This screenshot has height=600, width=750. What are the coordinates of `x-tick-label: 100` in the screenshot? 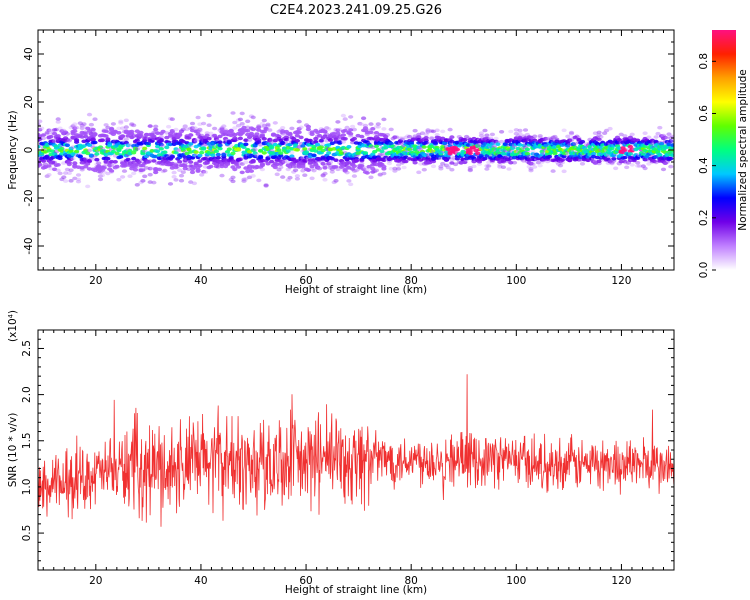 It's located at (516, 281).